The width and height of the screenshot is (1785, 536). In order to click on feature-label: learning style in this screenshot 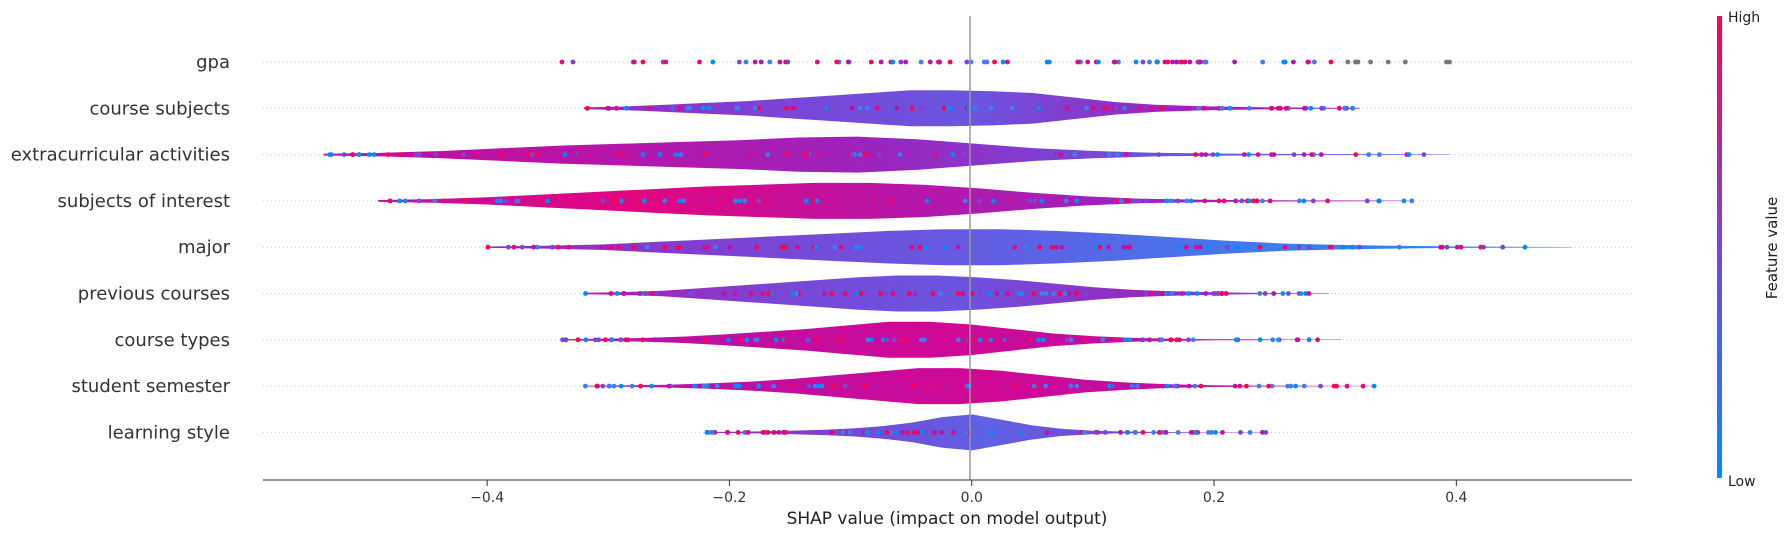, I will do `click(169, 432)`.